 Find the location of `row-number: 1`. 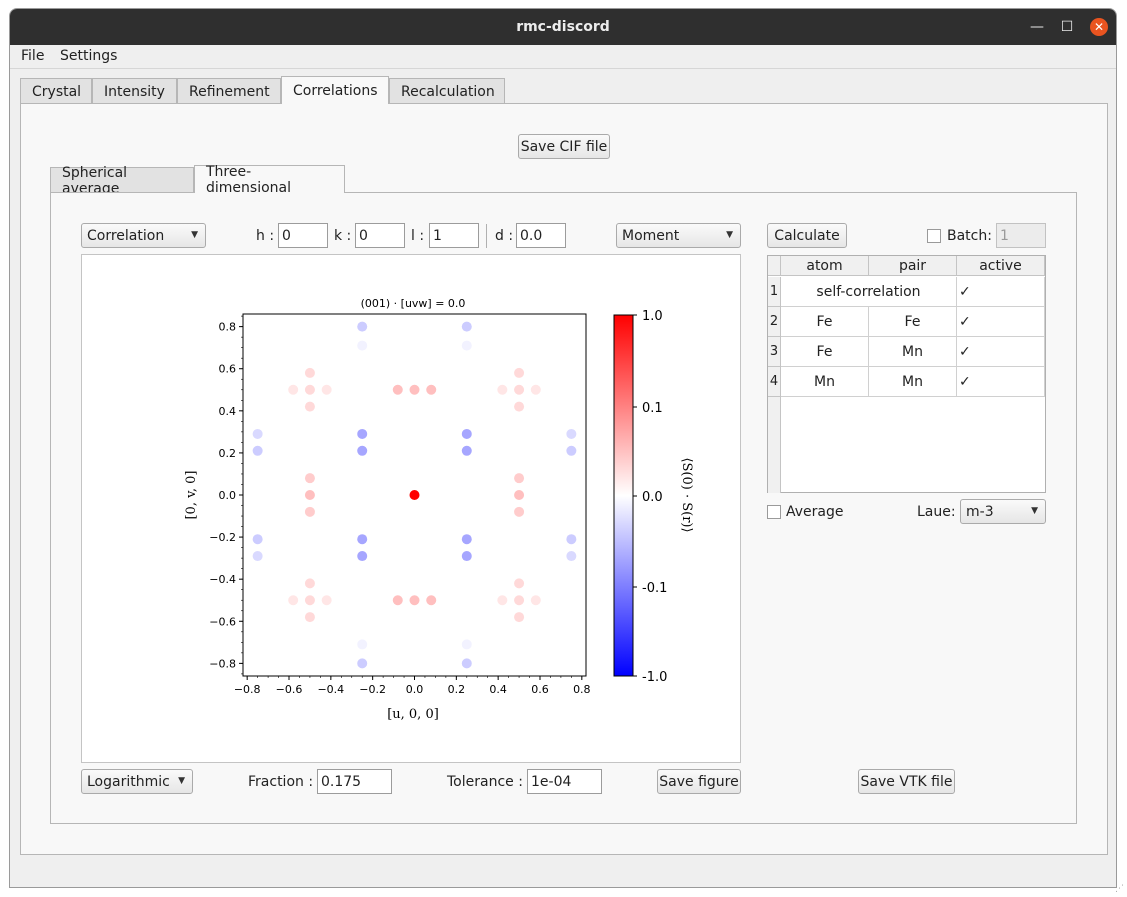

row-number: 1 is located at coordinates (774, 292).